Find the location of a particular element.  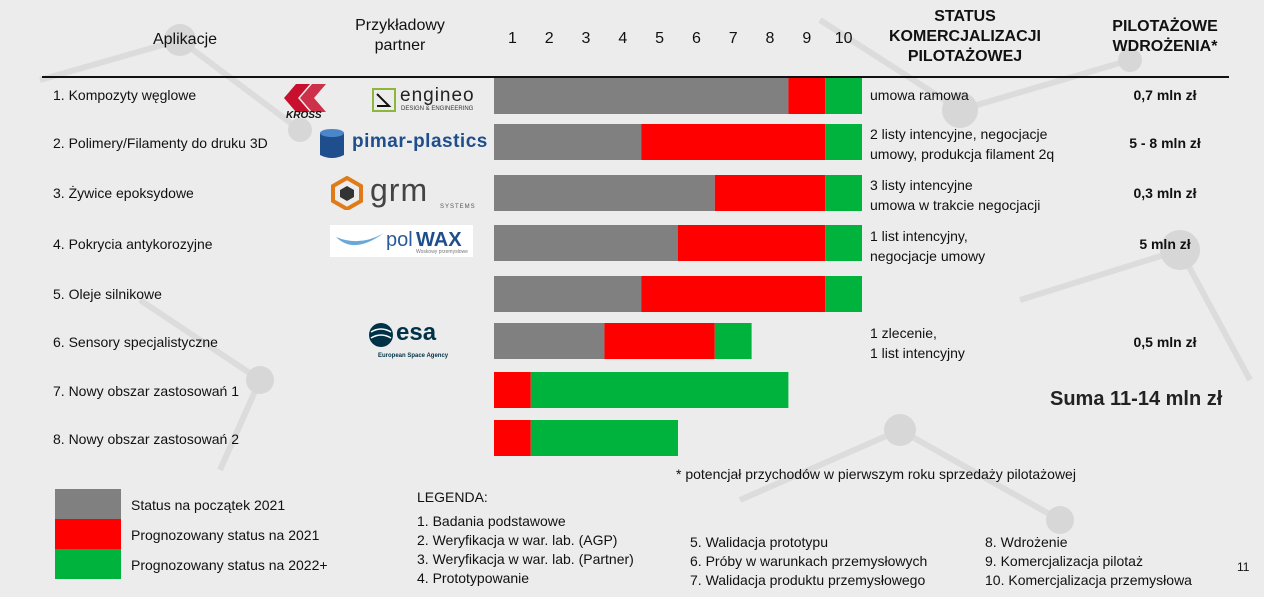

swatch-green is located at coordinates (88, 564).